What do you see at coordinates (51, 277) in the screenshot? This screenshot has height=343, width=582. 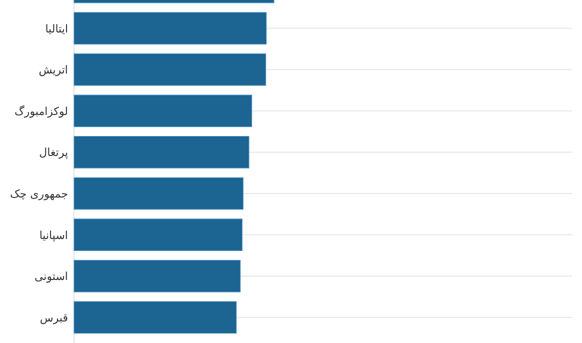 I see `y-tick-label: استونی` at bounding box center [51, 277].